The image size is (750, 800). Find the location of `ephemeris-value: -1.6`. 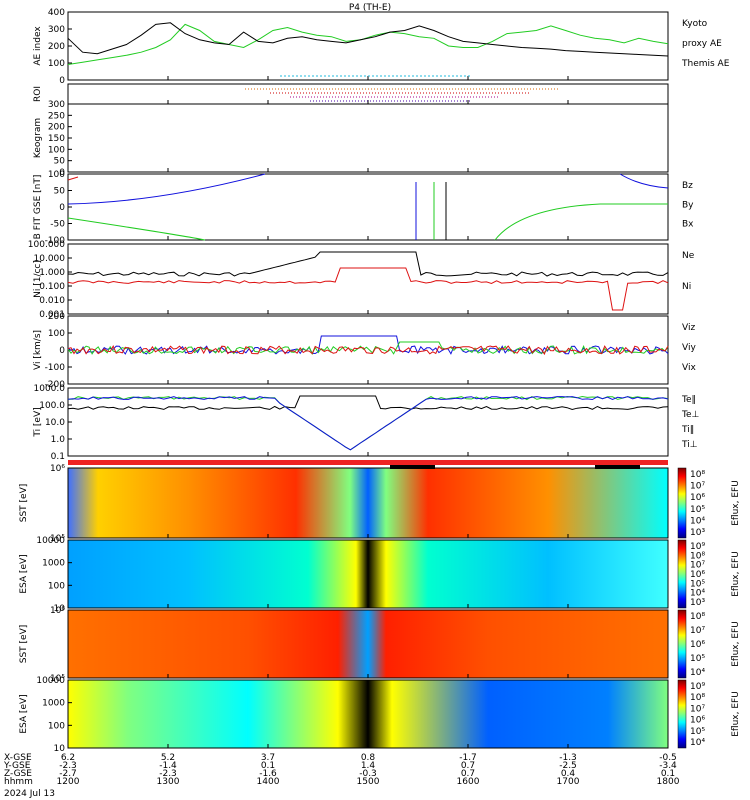

ephemeris-value: -1.6 is located at coordinates (268, 774).